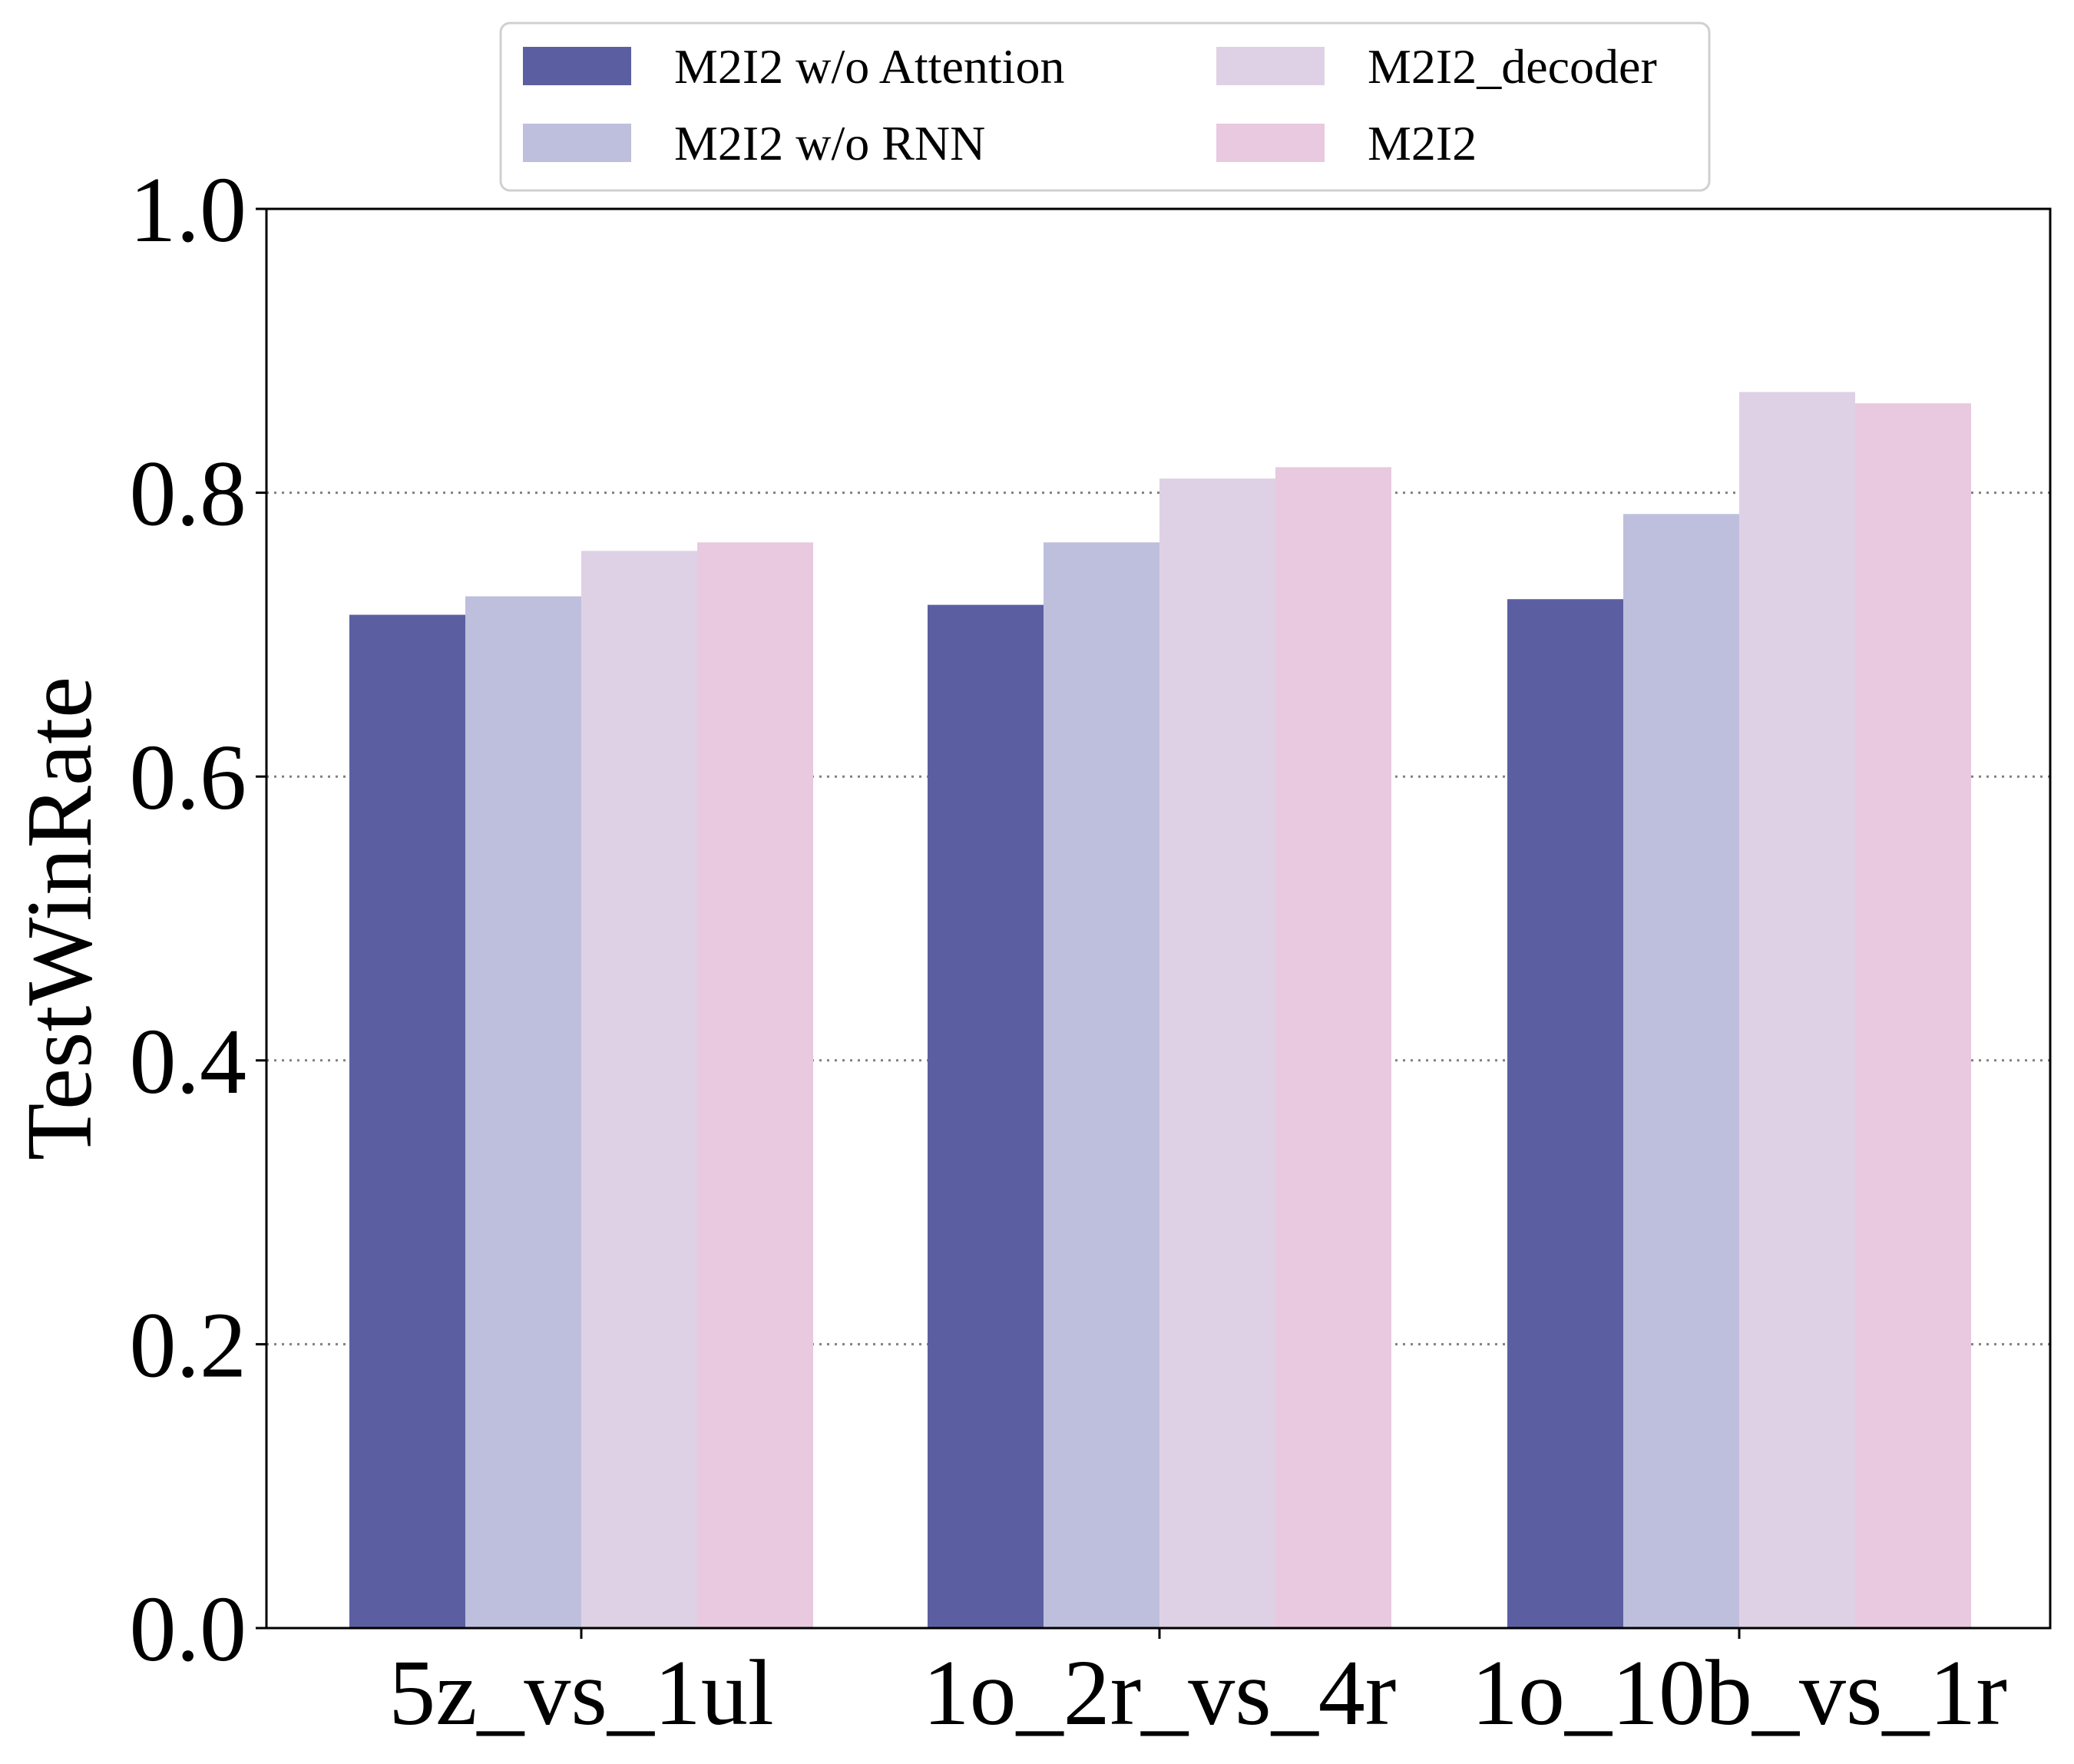 The image size is (2074, 1764). I want to click on legend-label: M2I2 w/o Attention, so click(869, 66).